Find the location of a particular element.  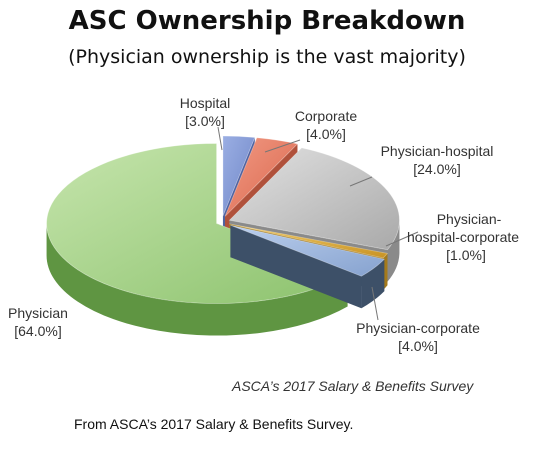

chart-title: ASC Ownership Breakdown is located at coordinates (267, 21).